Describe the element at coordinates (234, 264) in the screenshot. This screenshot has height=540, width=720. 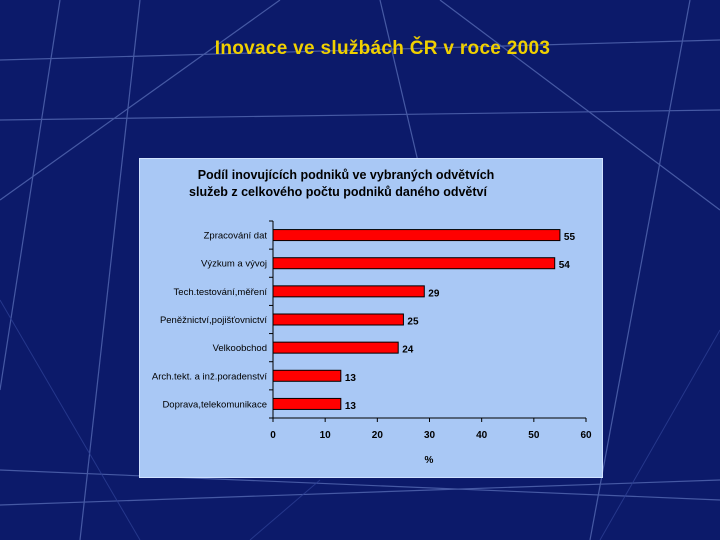
I see `category-label: Výzkum a vývoj` at that location.